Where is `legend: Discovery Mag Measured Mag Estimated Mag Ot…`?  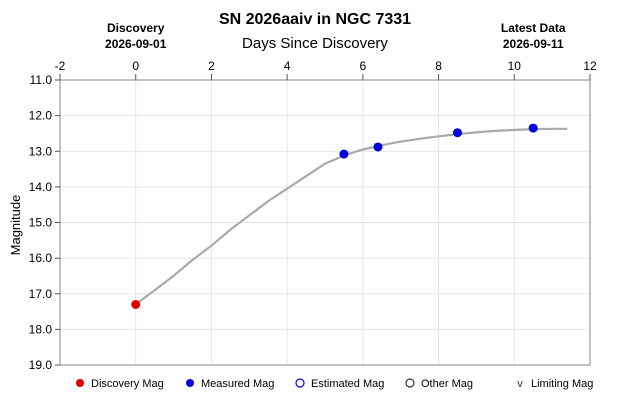
legend: Discovery Mag Measured Mag Estimated Mag Ot… is located at coordinates (334, 384).